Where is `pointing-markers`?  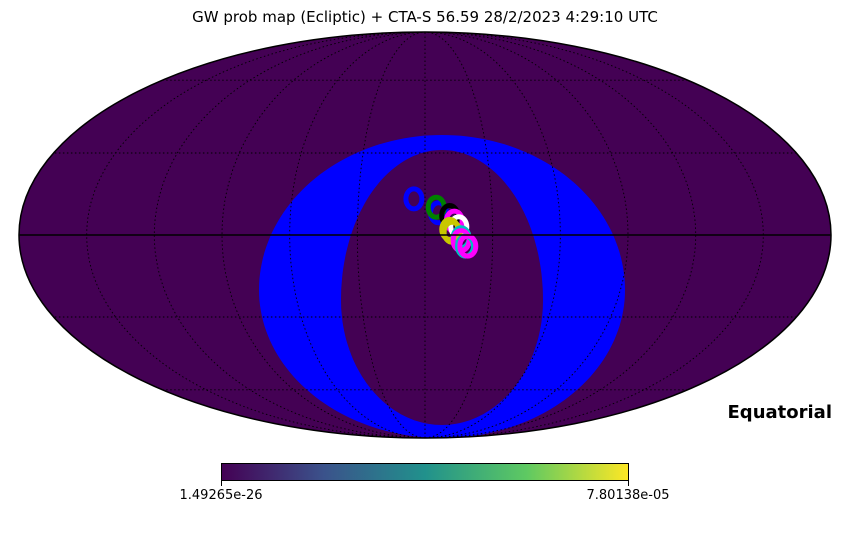 pointing-markers is located at coordinates (441, 222).